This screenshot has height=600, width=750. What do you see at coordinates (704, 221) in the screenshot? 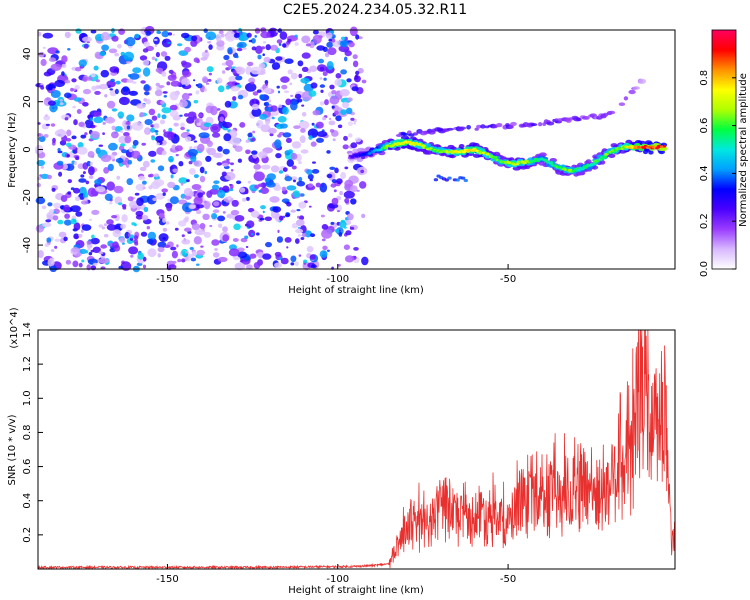
I see `colorbar-tick-label: 0.2` at bounding box center [704, 221].